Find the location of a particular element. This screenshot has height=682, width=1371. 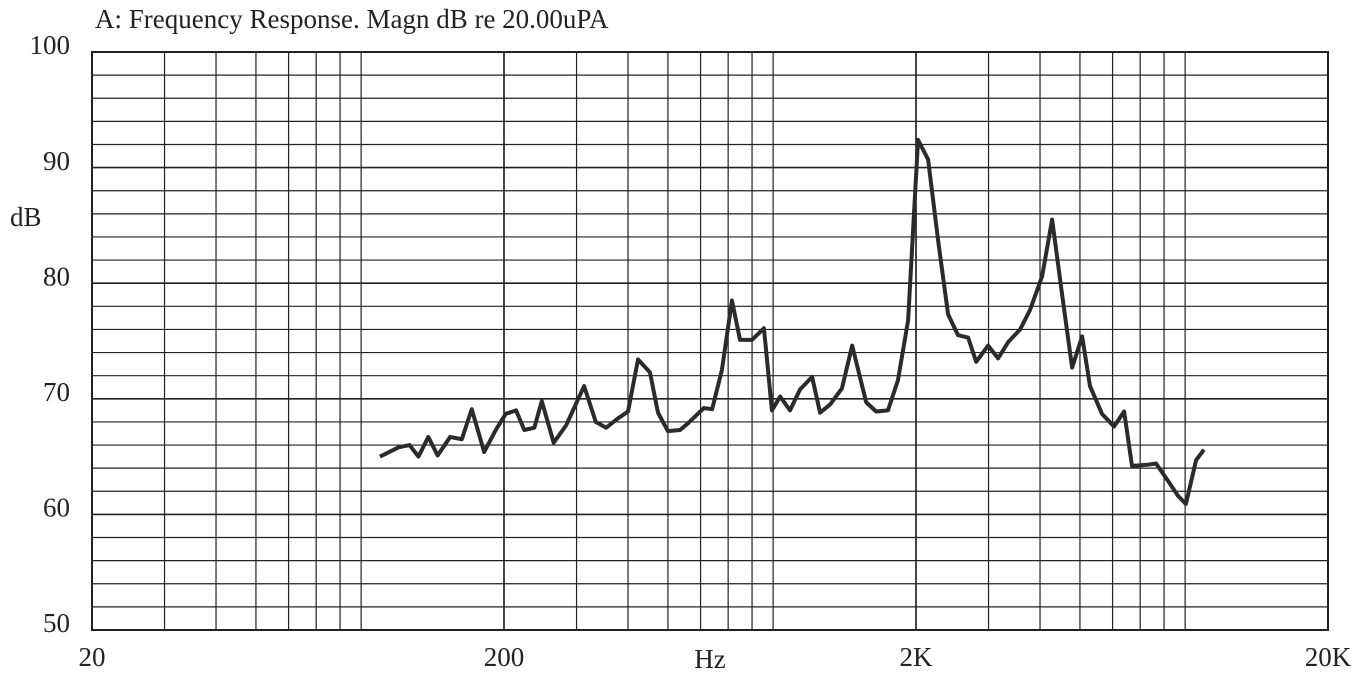

y-tick-label: 70 is located at coordinates (56, 392).